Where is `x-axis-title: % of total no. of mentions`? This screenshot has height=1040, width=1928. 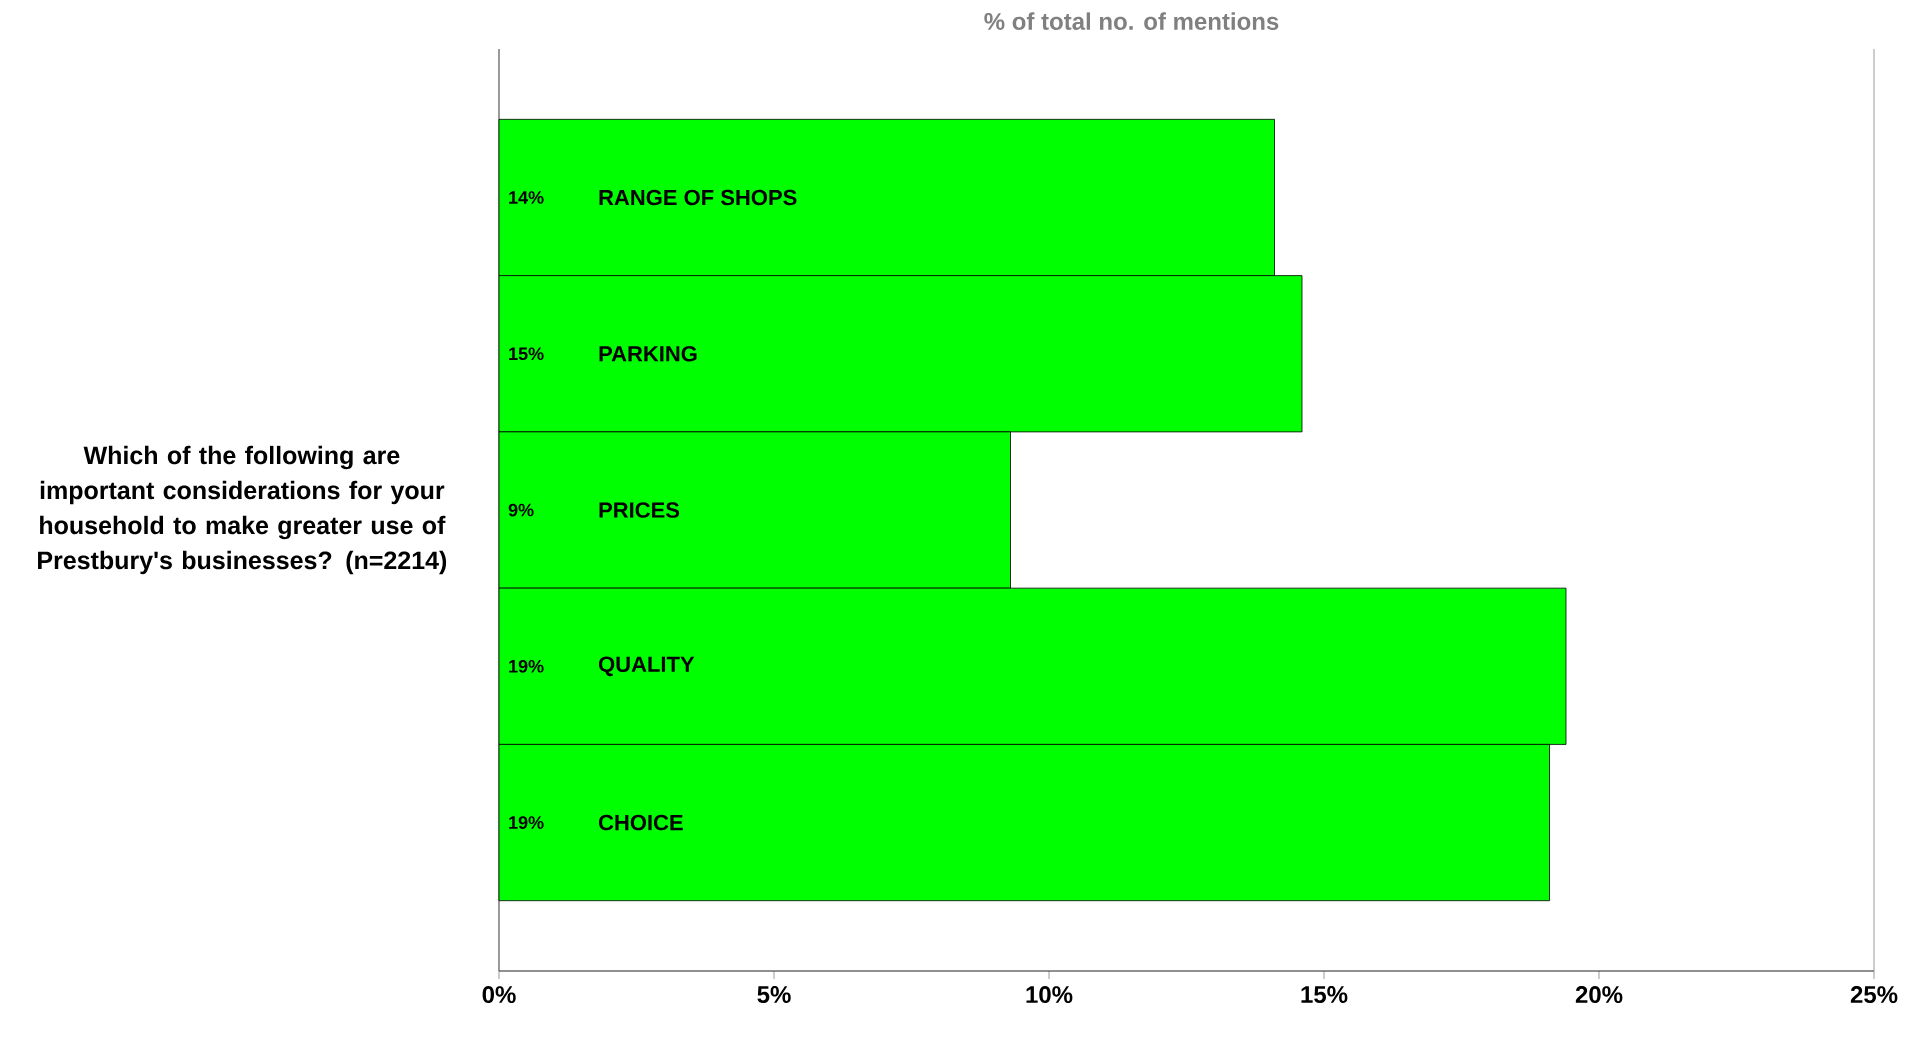
x-axis-title: % of total no. of mentions is located at coordinates (1131, 21).